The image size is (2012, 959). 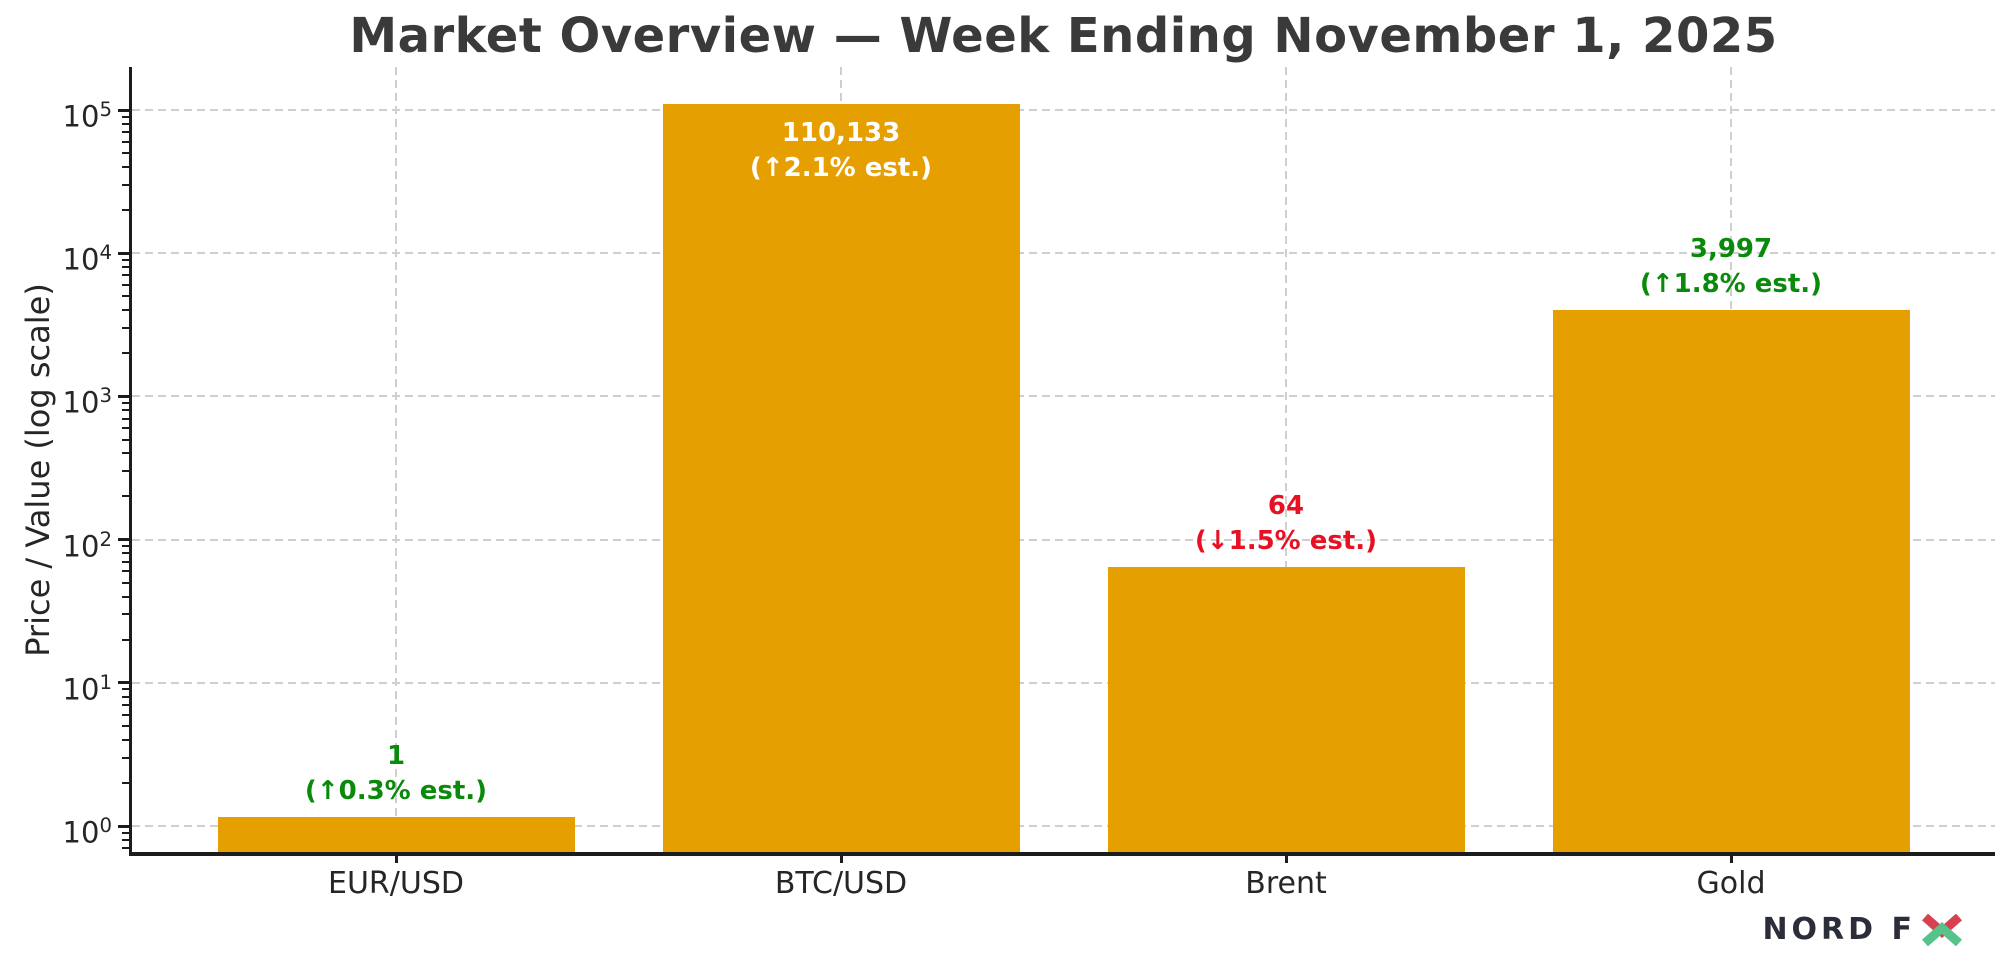 I want to click on bar-value-label: 1 (↑0.3% est.), so click(x=396, y=774).